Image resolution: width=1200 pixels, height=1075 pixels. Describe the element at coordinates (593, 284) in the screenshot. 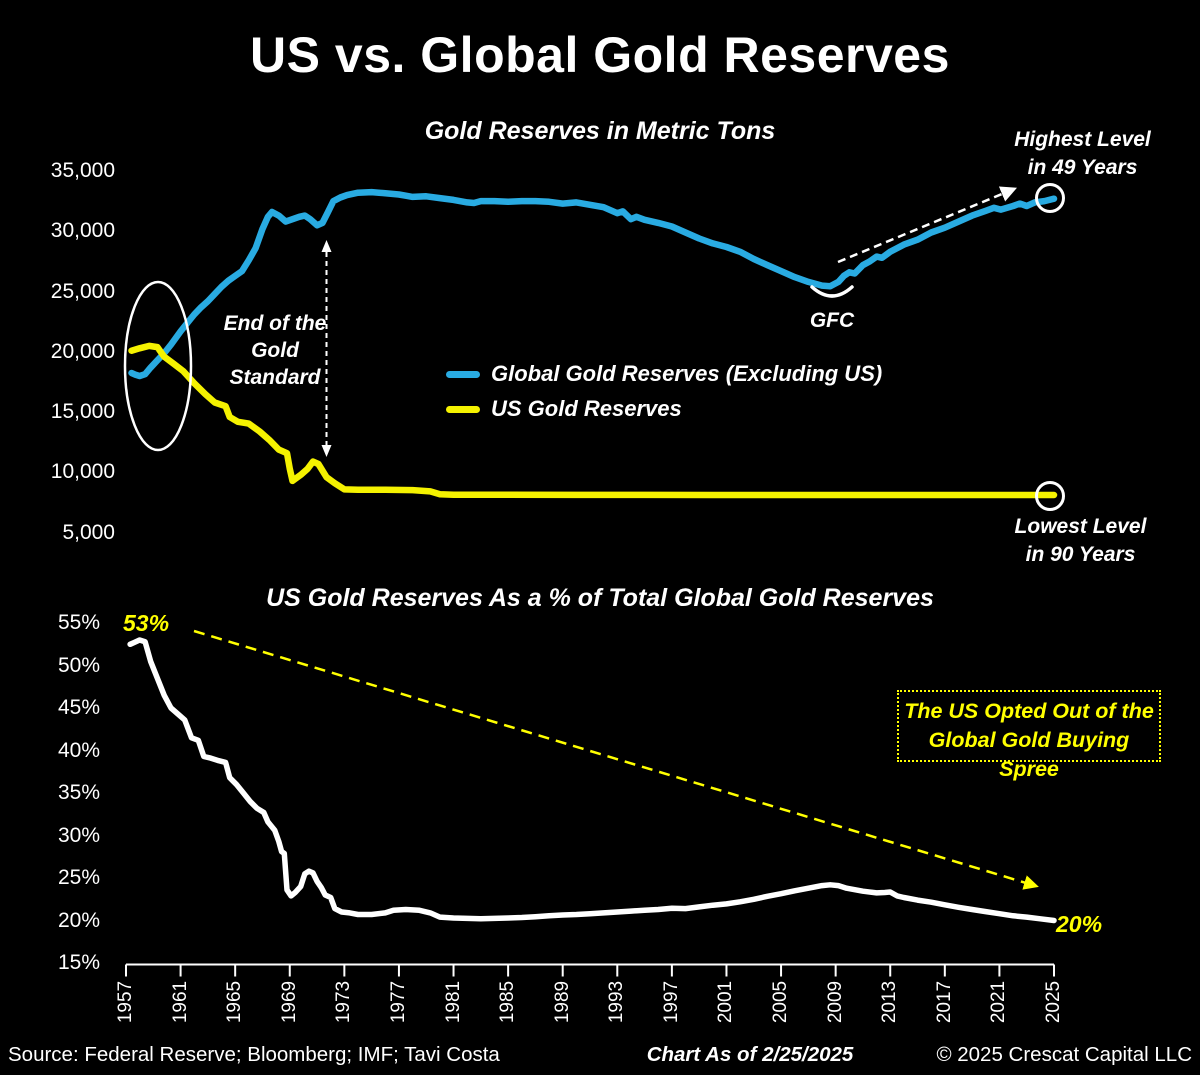

I see `global-gold-line` at that location.